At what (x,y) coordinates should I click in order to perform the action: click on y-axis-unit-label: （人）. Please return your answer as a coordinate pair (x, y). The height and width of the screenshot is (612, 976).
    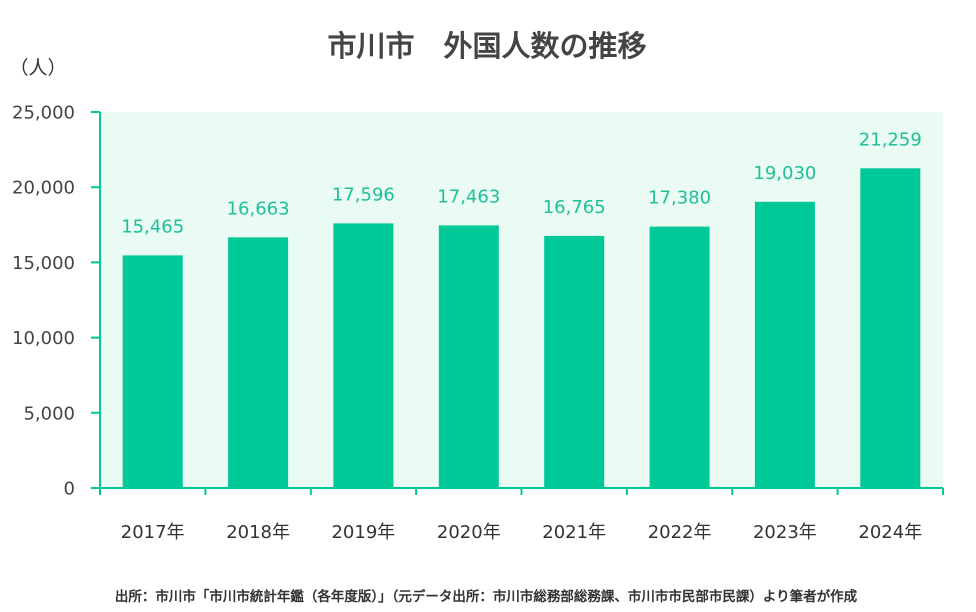
    Looking at the image, I should click on (37, 68).